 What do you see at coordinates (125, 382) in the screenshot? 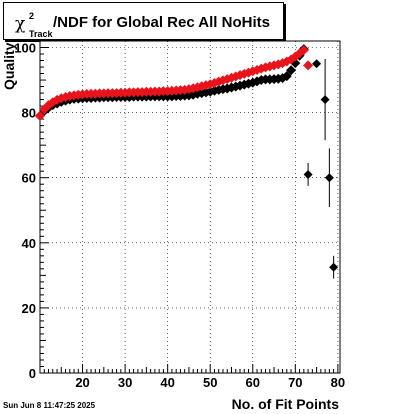
I see `x-tick-label: 30` at bounding box center [125, 382].